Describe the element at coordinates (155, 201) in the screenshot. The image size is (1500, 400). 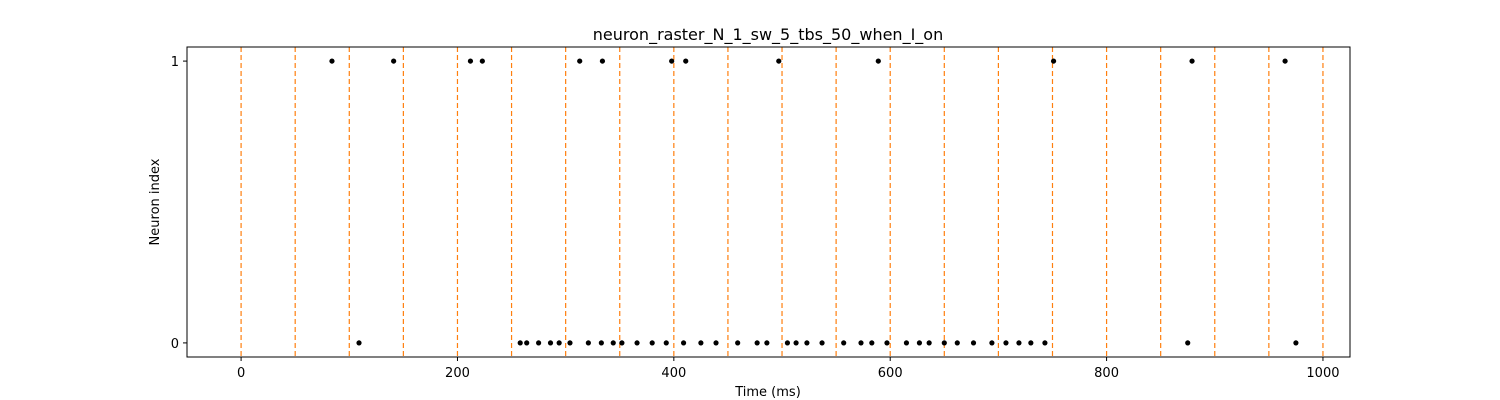
I see `y-axis-label: Neuron index` at that location.